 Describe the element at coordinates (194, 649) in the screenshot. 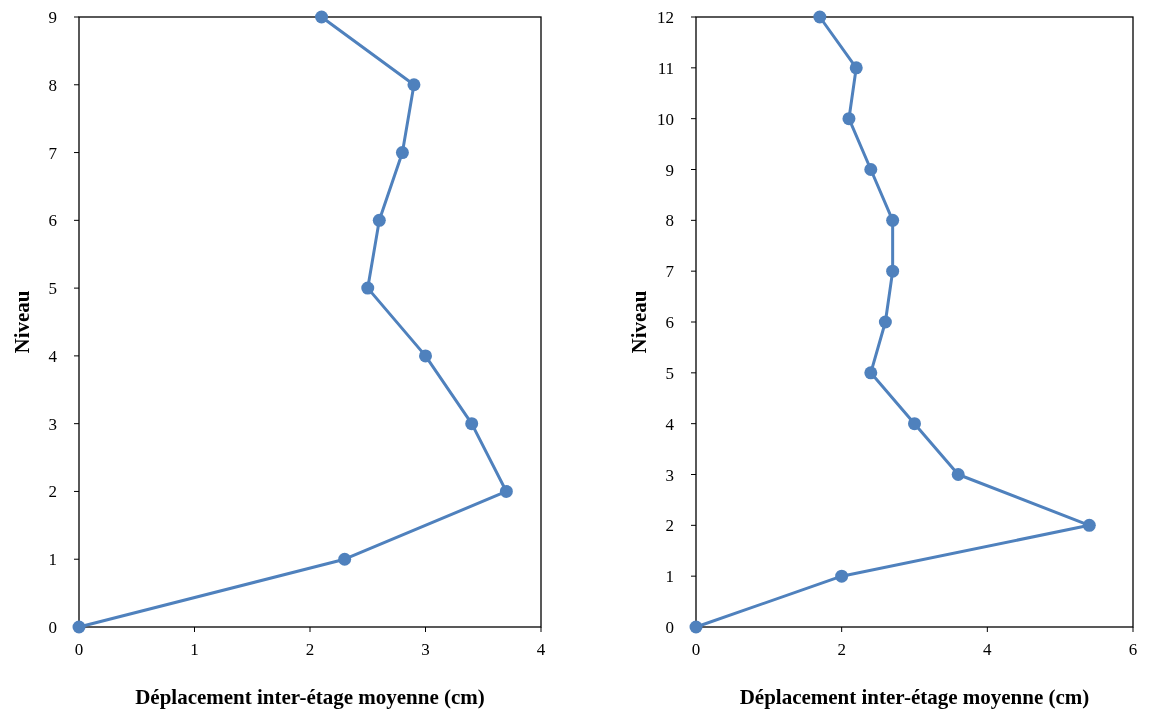

I see `x-tick-label: 1` at that location.